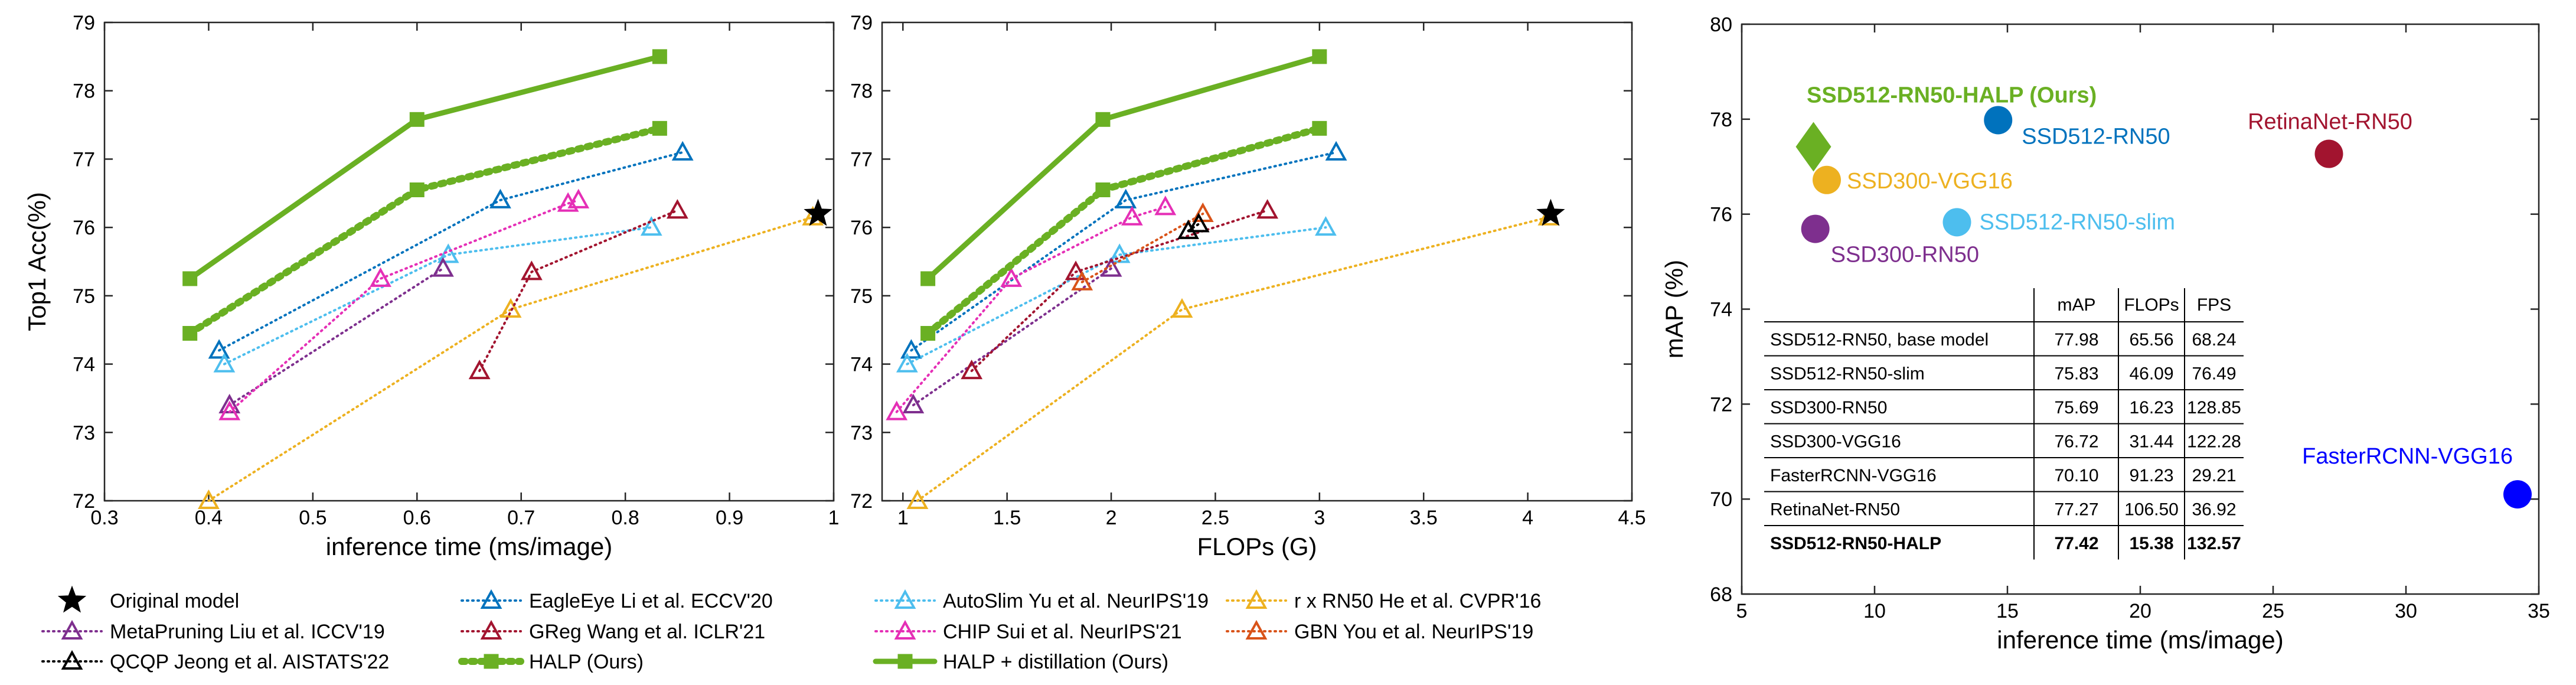 This screenshot has height=685, width=2576. What do you see at coordinates (729, 518) in the screenshot?
I see `x-tick-label: 0.9` at bounding box center [729, 518].